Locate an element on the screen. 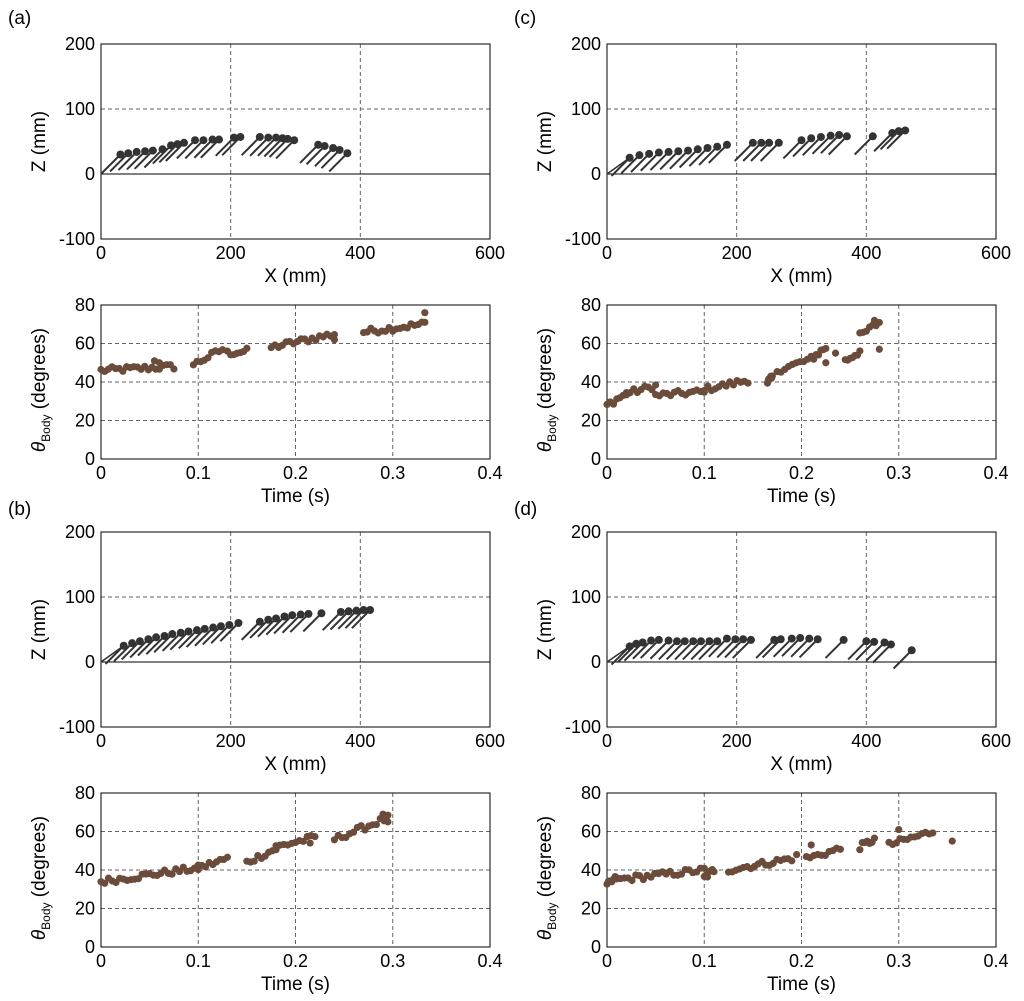 The height and width of the screenshot is (1001, 1024). panel-c-theta-xtick-label: 0.4 is located at coordinates (995, 473).